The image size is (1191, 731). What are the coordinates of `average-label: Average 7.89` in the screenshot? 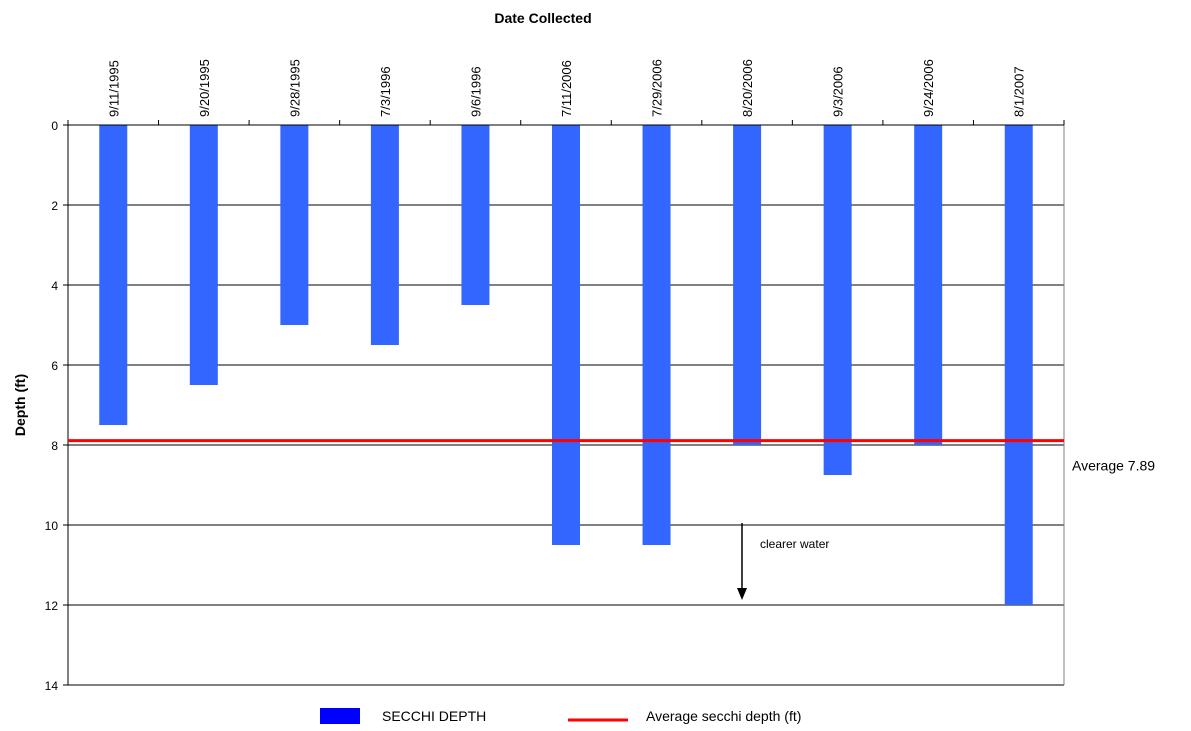 It's located at (1113, 466).